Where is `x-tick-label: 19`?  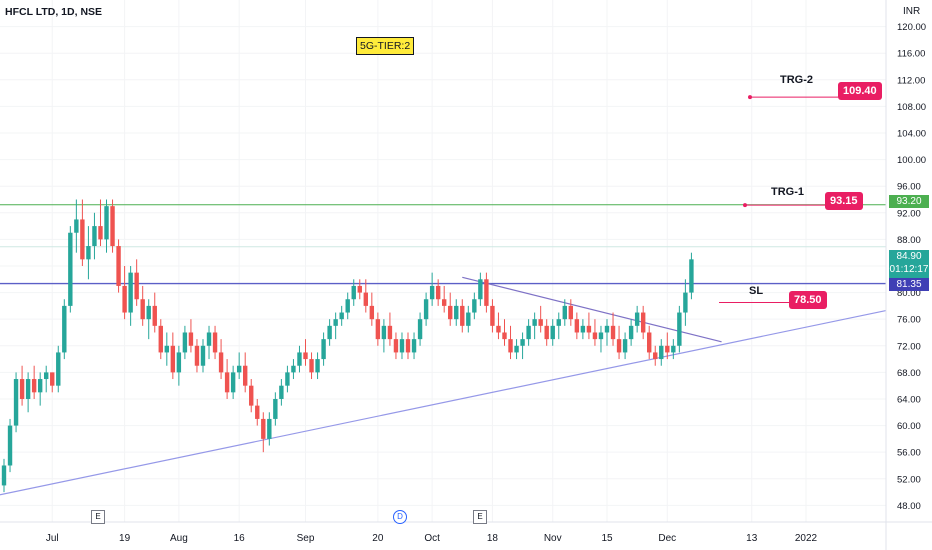
x-tick-label: 19 is located at coordinates (125, 538).